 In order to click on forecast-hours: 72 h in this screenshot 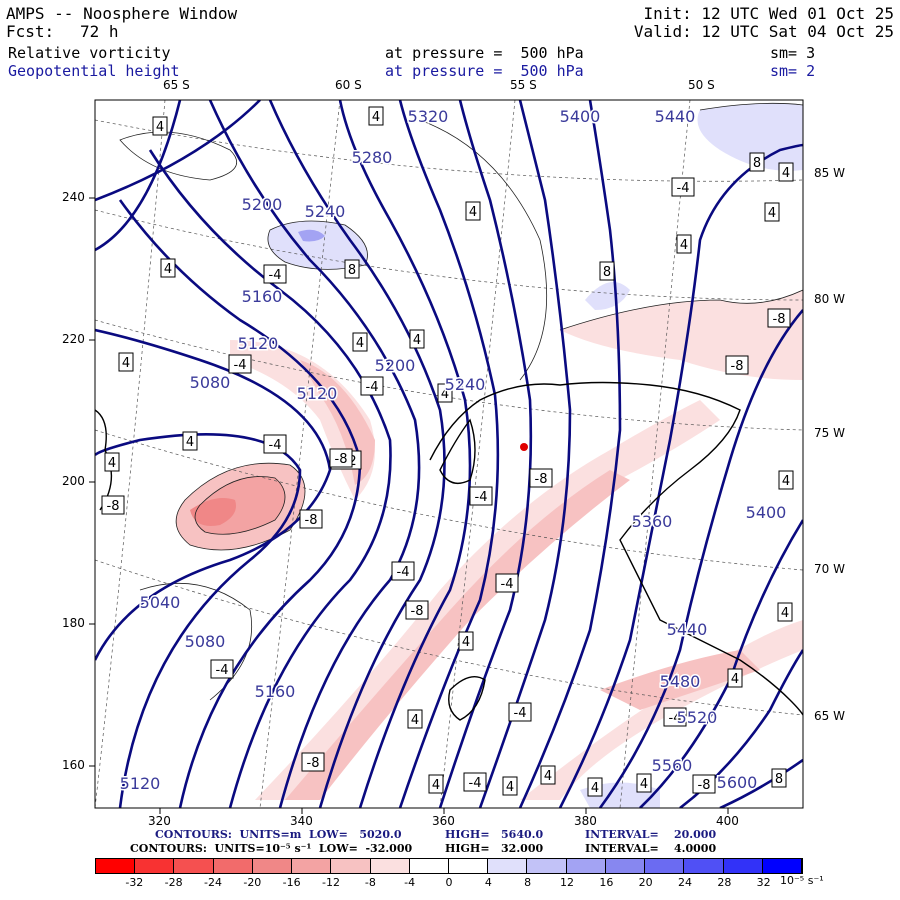, I will do `click(99, 31)`.